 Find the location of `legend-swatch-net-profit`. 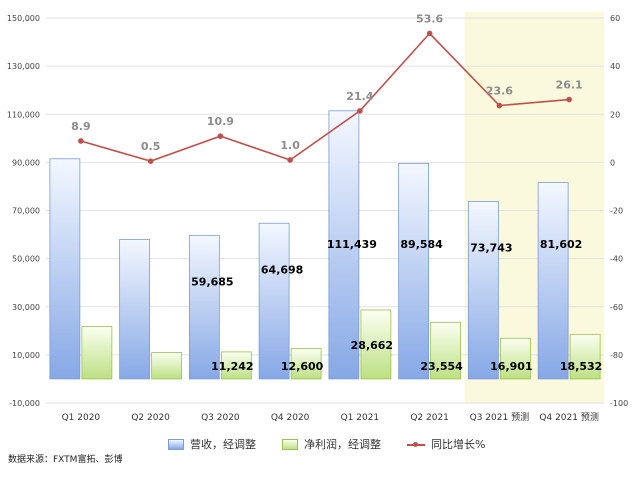

legend-swatch-net-profit is located at coordinates (290, 444).